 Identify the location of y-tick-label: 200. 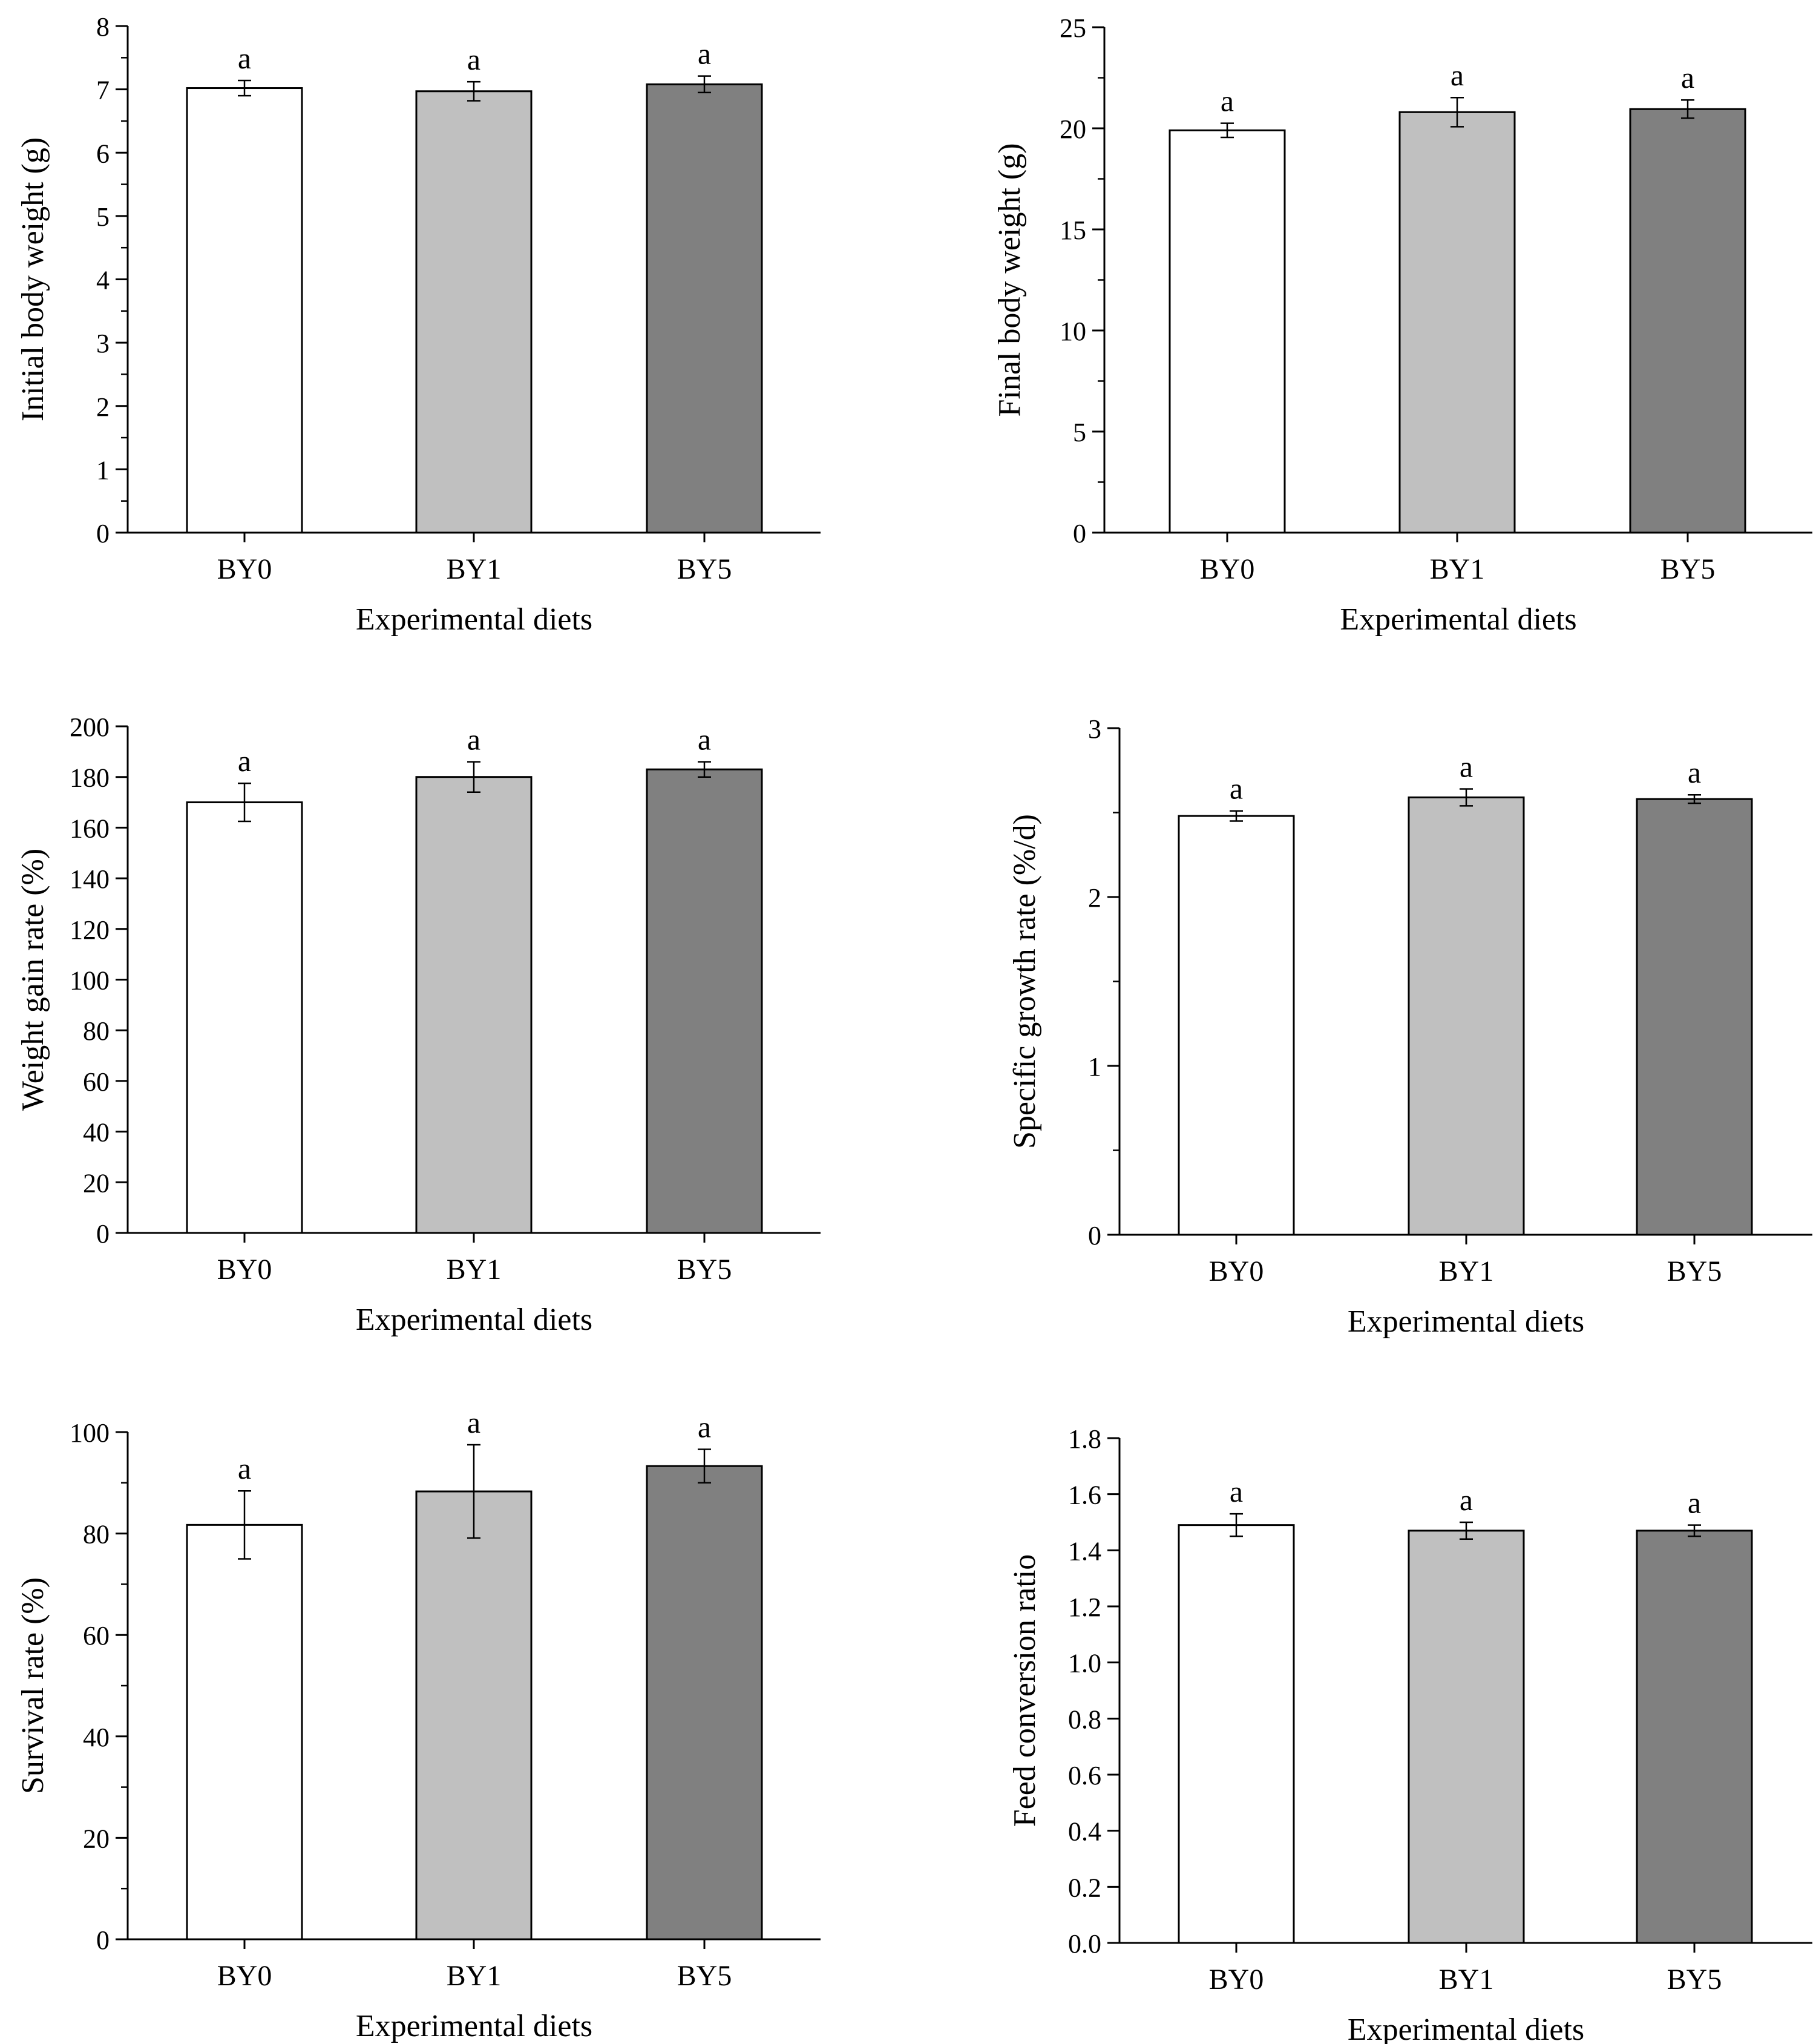
(90, 727).